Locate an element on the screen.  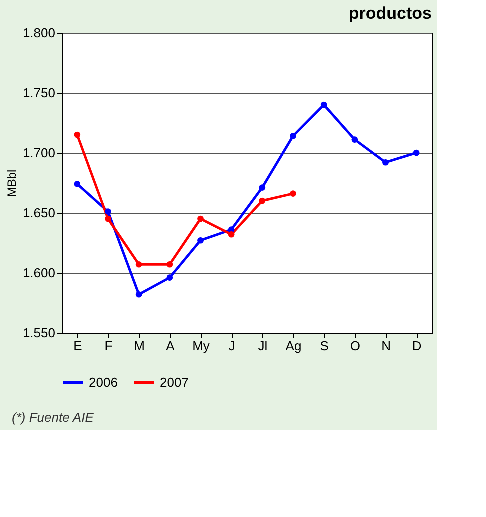
y-axis-title: MBbl is located at coordinates (11, 184).